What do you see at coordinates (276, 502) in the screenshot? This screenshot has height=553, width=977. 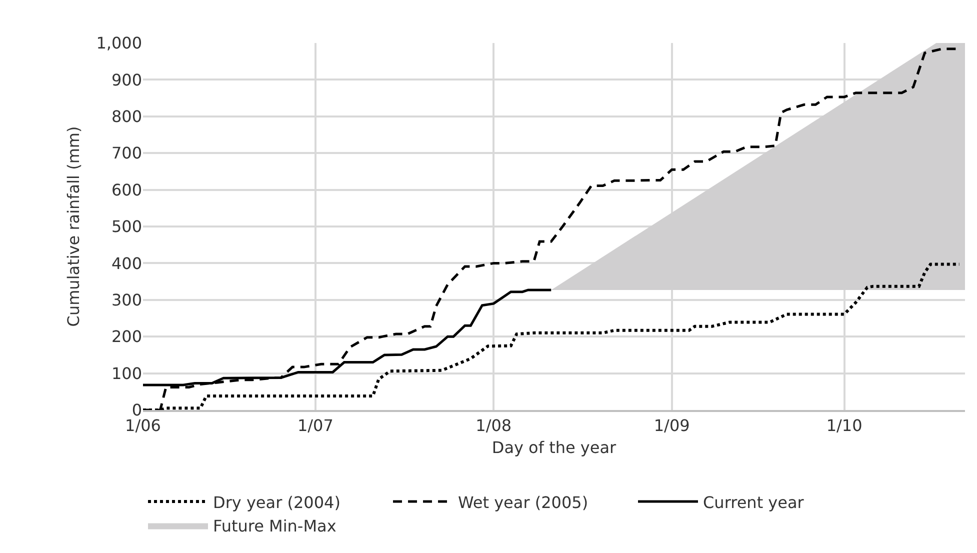 I see `legend-label: Dry year (2004)` at bounding box center [276, 502].